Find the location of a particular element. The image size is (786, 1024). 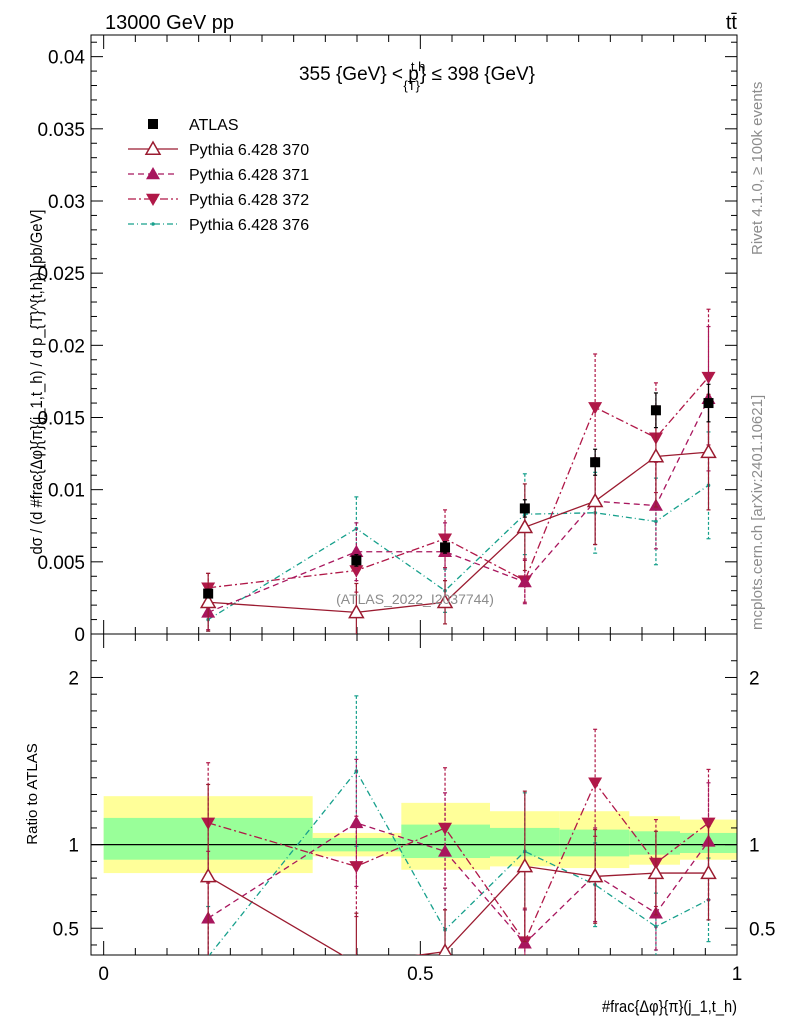

main-y-tick-label: 0 is located at coordinates (79, 635).